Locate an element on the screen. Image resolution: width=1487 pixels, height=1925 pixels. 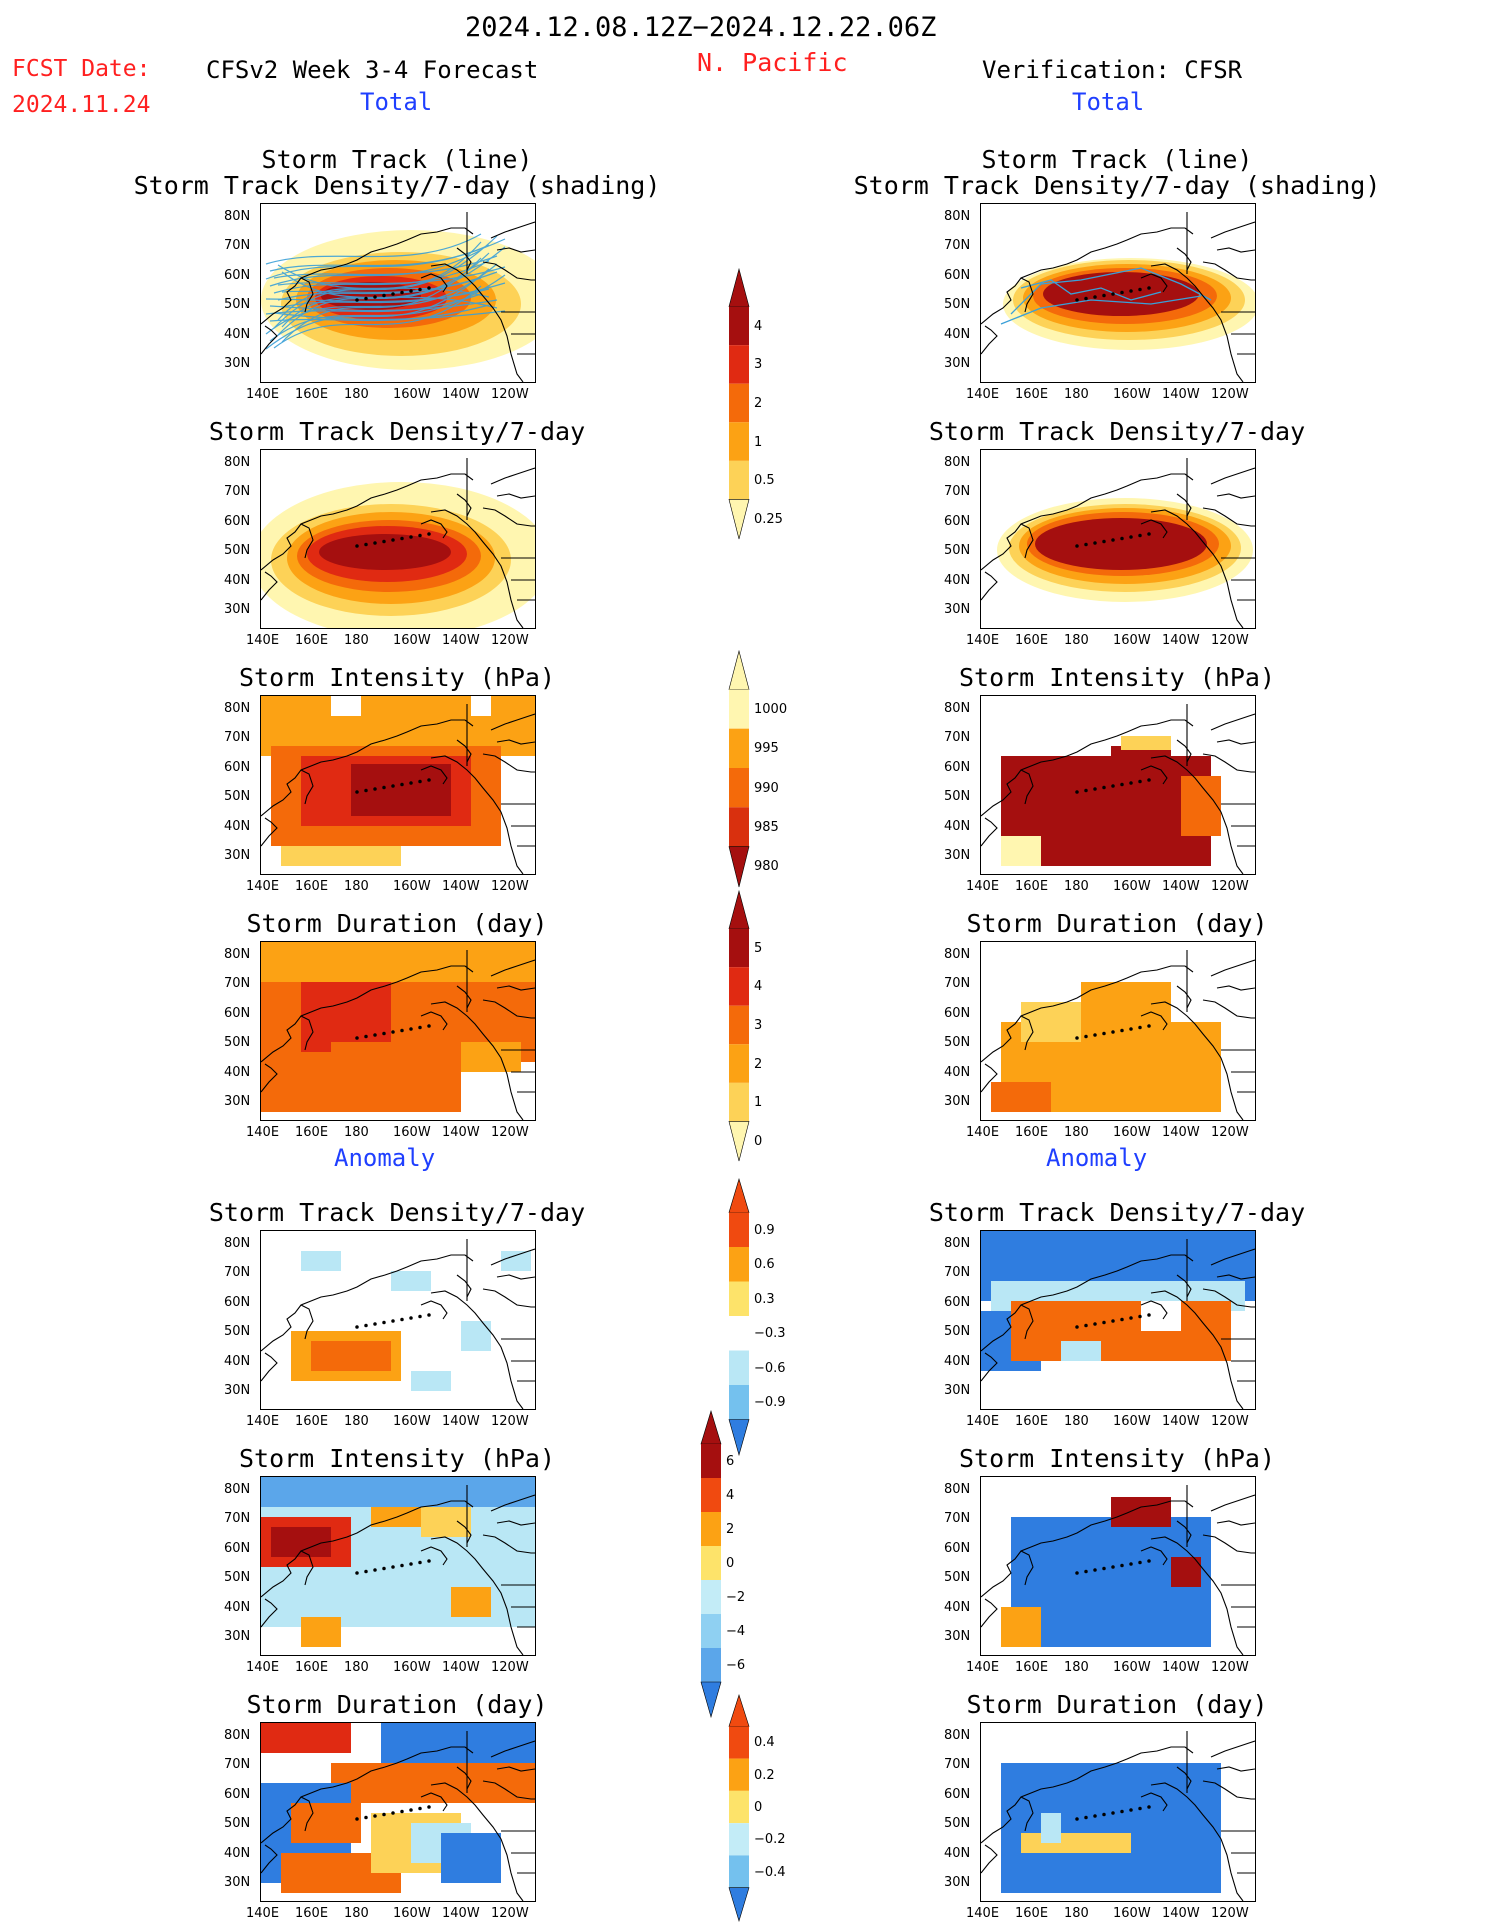
colorbar-label: 2 is located at coordinates (758, 1064).